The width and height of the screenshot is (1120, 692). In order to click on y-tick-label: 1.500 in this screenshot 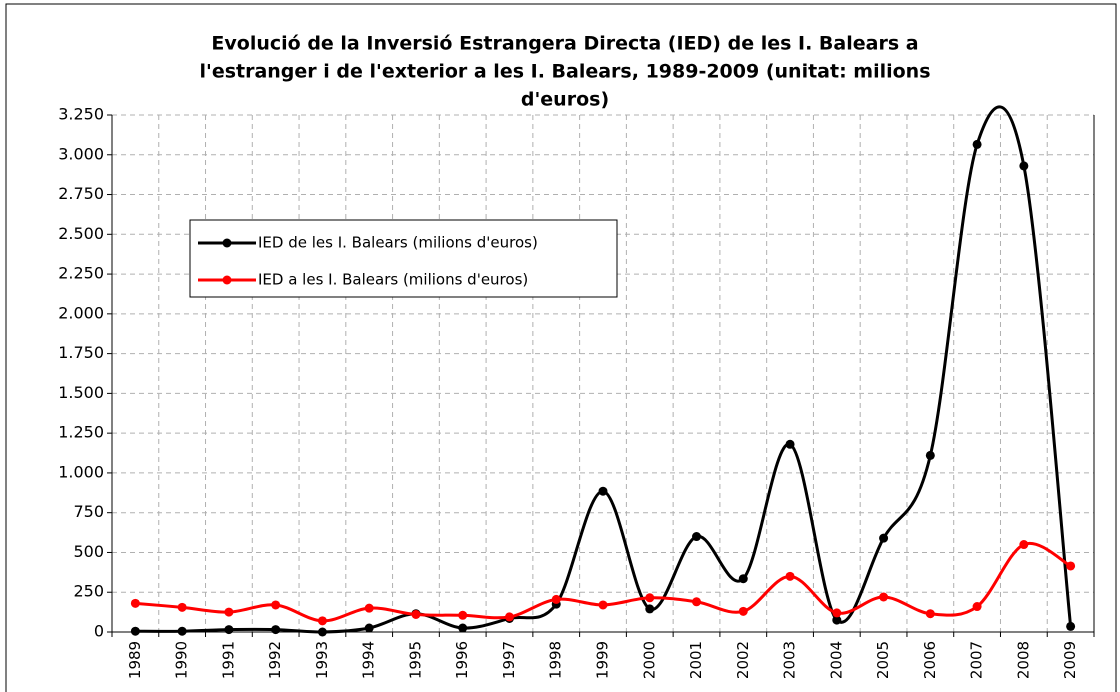, I will do `click(81, 392)`.